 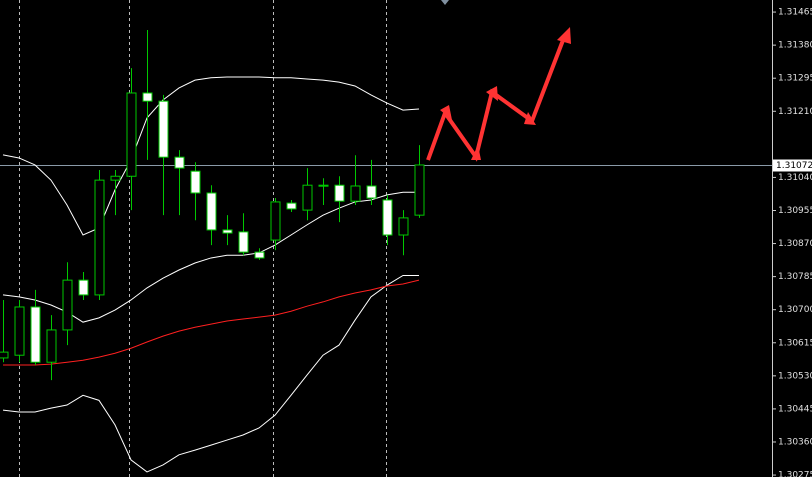 I want to click on y-tick-label: 1.30785, so click(x=795, y=277).